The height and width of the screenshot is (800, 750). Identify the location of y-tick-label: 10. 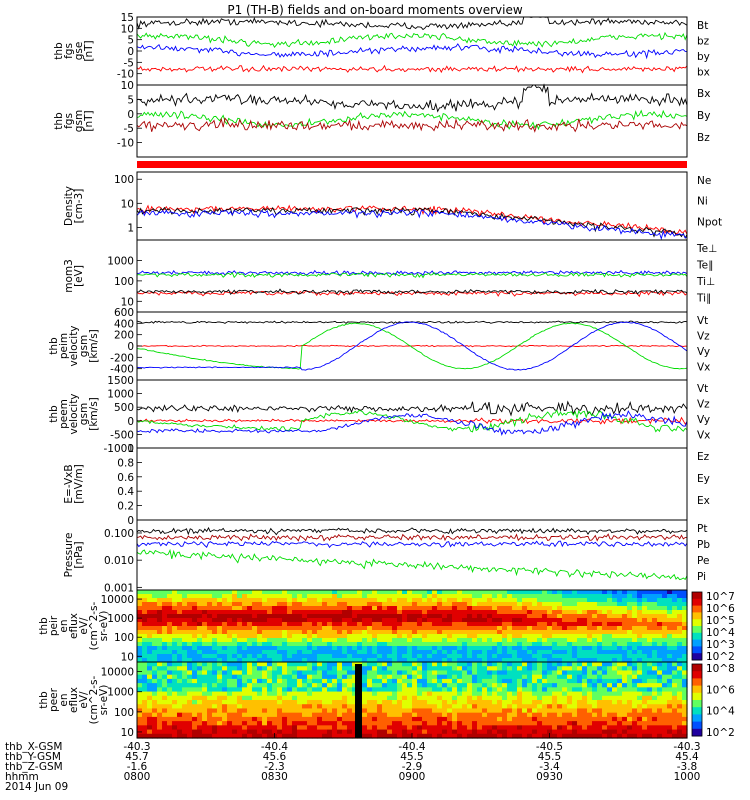
(127, 86).